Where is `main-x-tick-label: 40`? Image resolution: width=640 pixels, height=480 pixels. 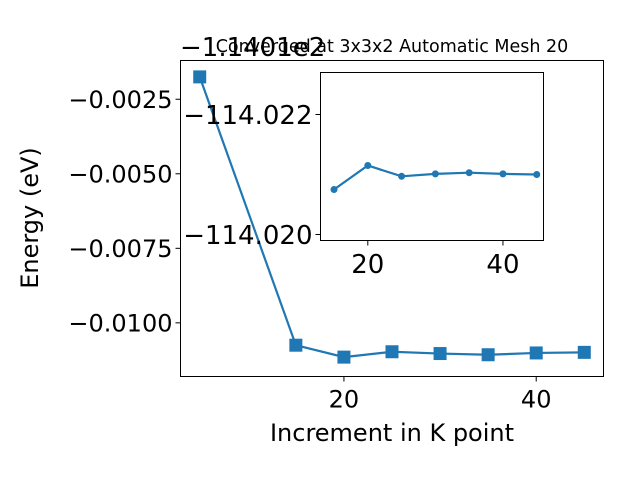 main-x-tick-label: 40 is located at coordinates (536, 399).